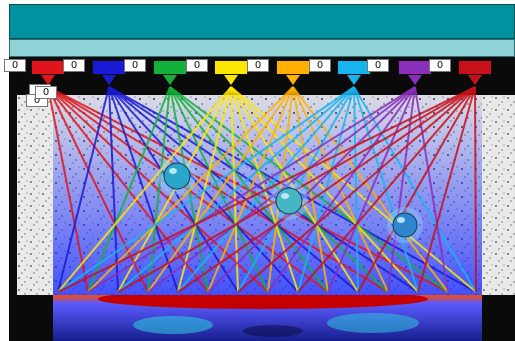  What do you see at coordinates (170, 67) in the screenshot?
I see `emitter-green` at bounding box center [170, 67].